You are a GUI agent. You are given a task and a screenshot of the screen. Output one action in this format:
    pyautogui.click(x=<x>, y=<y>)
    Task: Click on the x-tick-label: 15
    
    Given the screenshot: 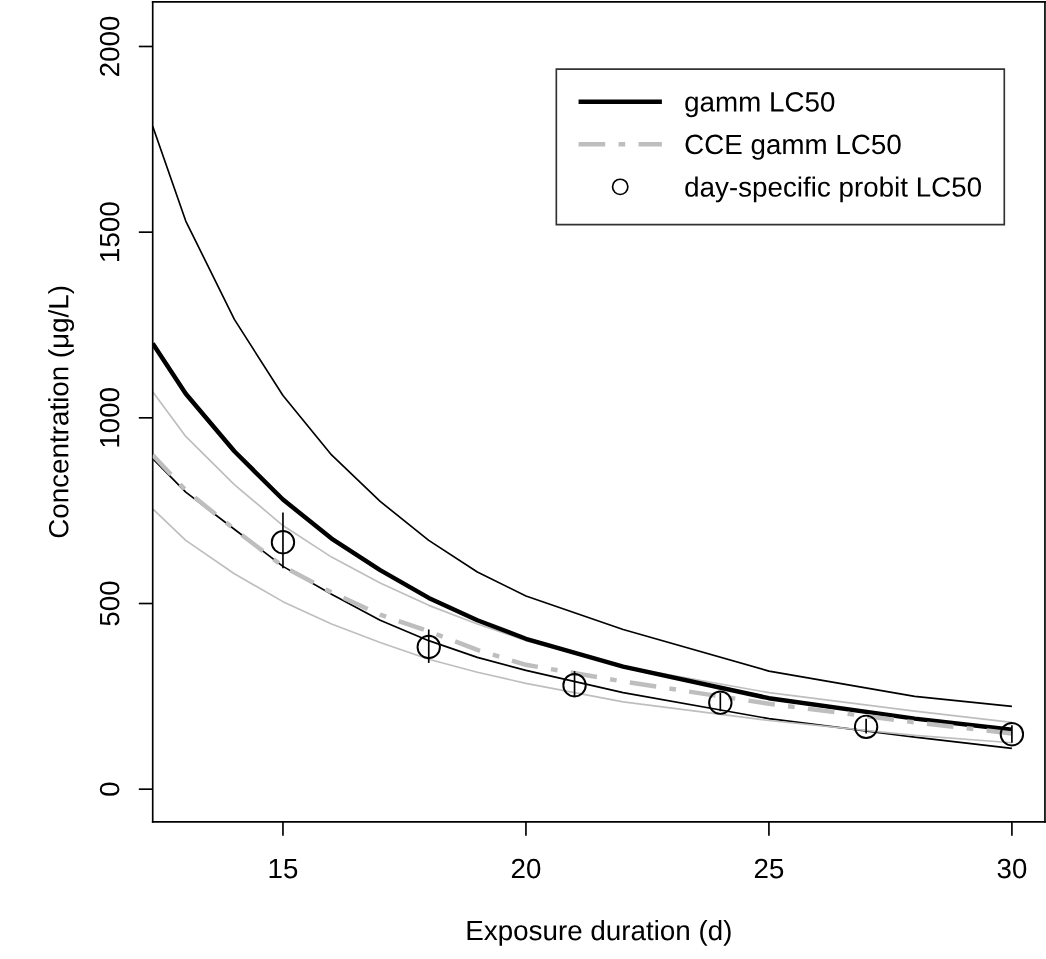 What is the action you would take?
    pyautogui.click(x=283, y=868)
    